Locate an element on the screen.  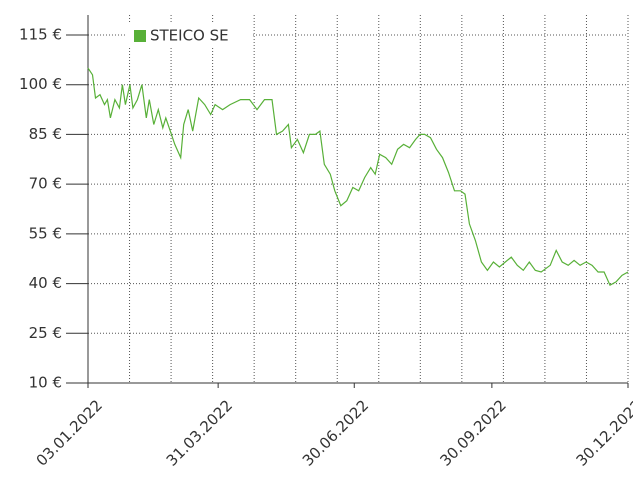
x-tick-label: 30.09.2022 is located at coordinates (472, 432).